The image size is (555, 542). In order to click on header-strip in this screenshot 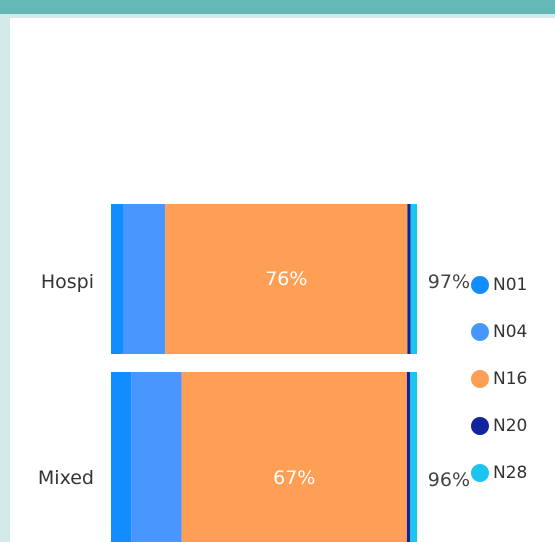, I will do `click(277, 7)`.